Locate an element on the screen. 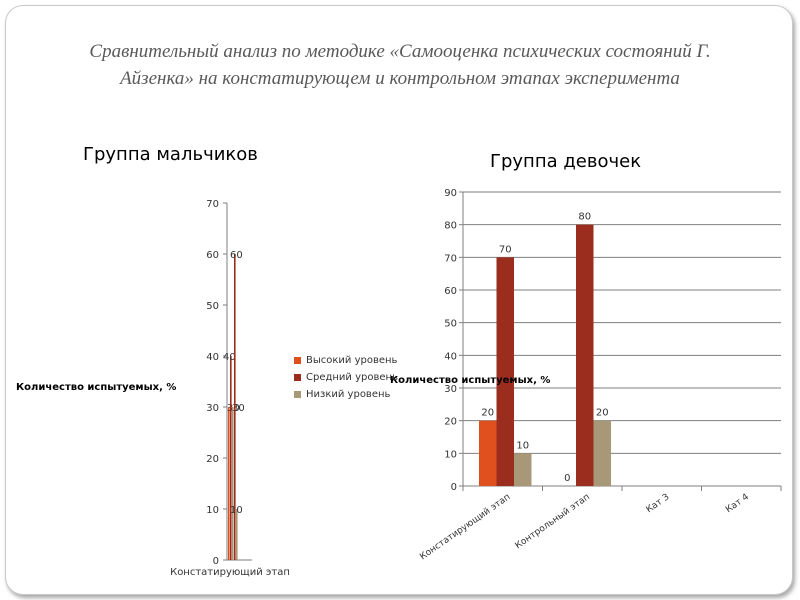 The image size is (800, 600). boys-data-label: 10 is located at coordinates (236, 510).